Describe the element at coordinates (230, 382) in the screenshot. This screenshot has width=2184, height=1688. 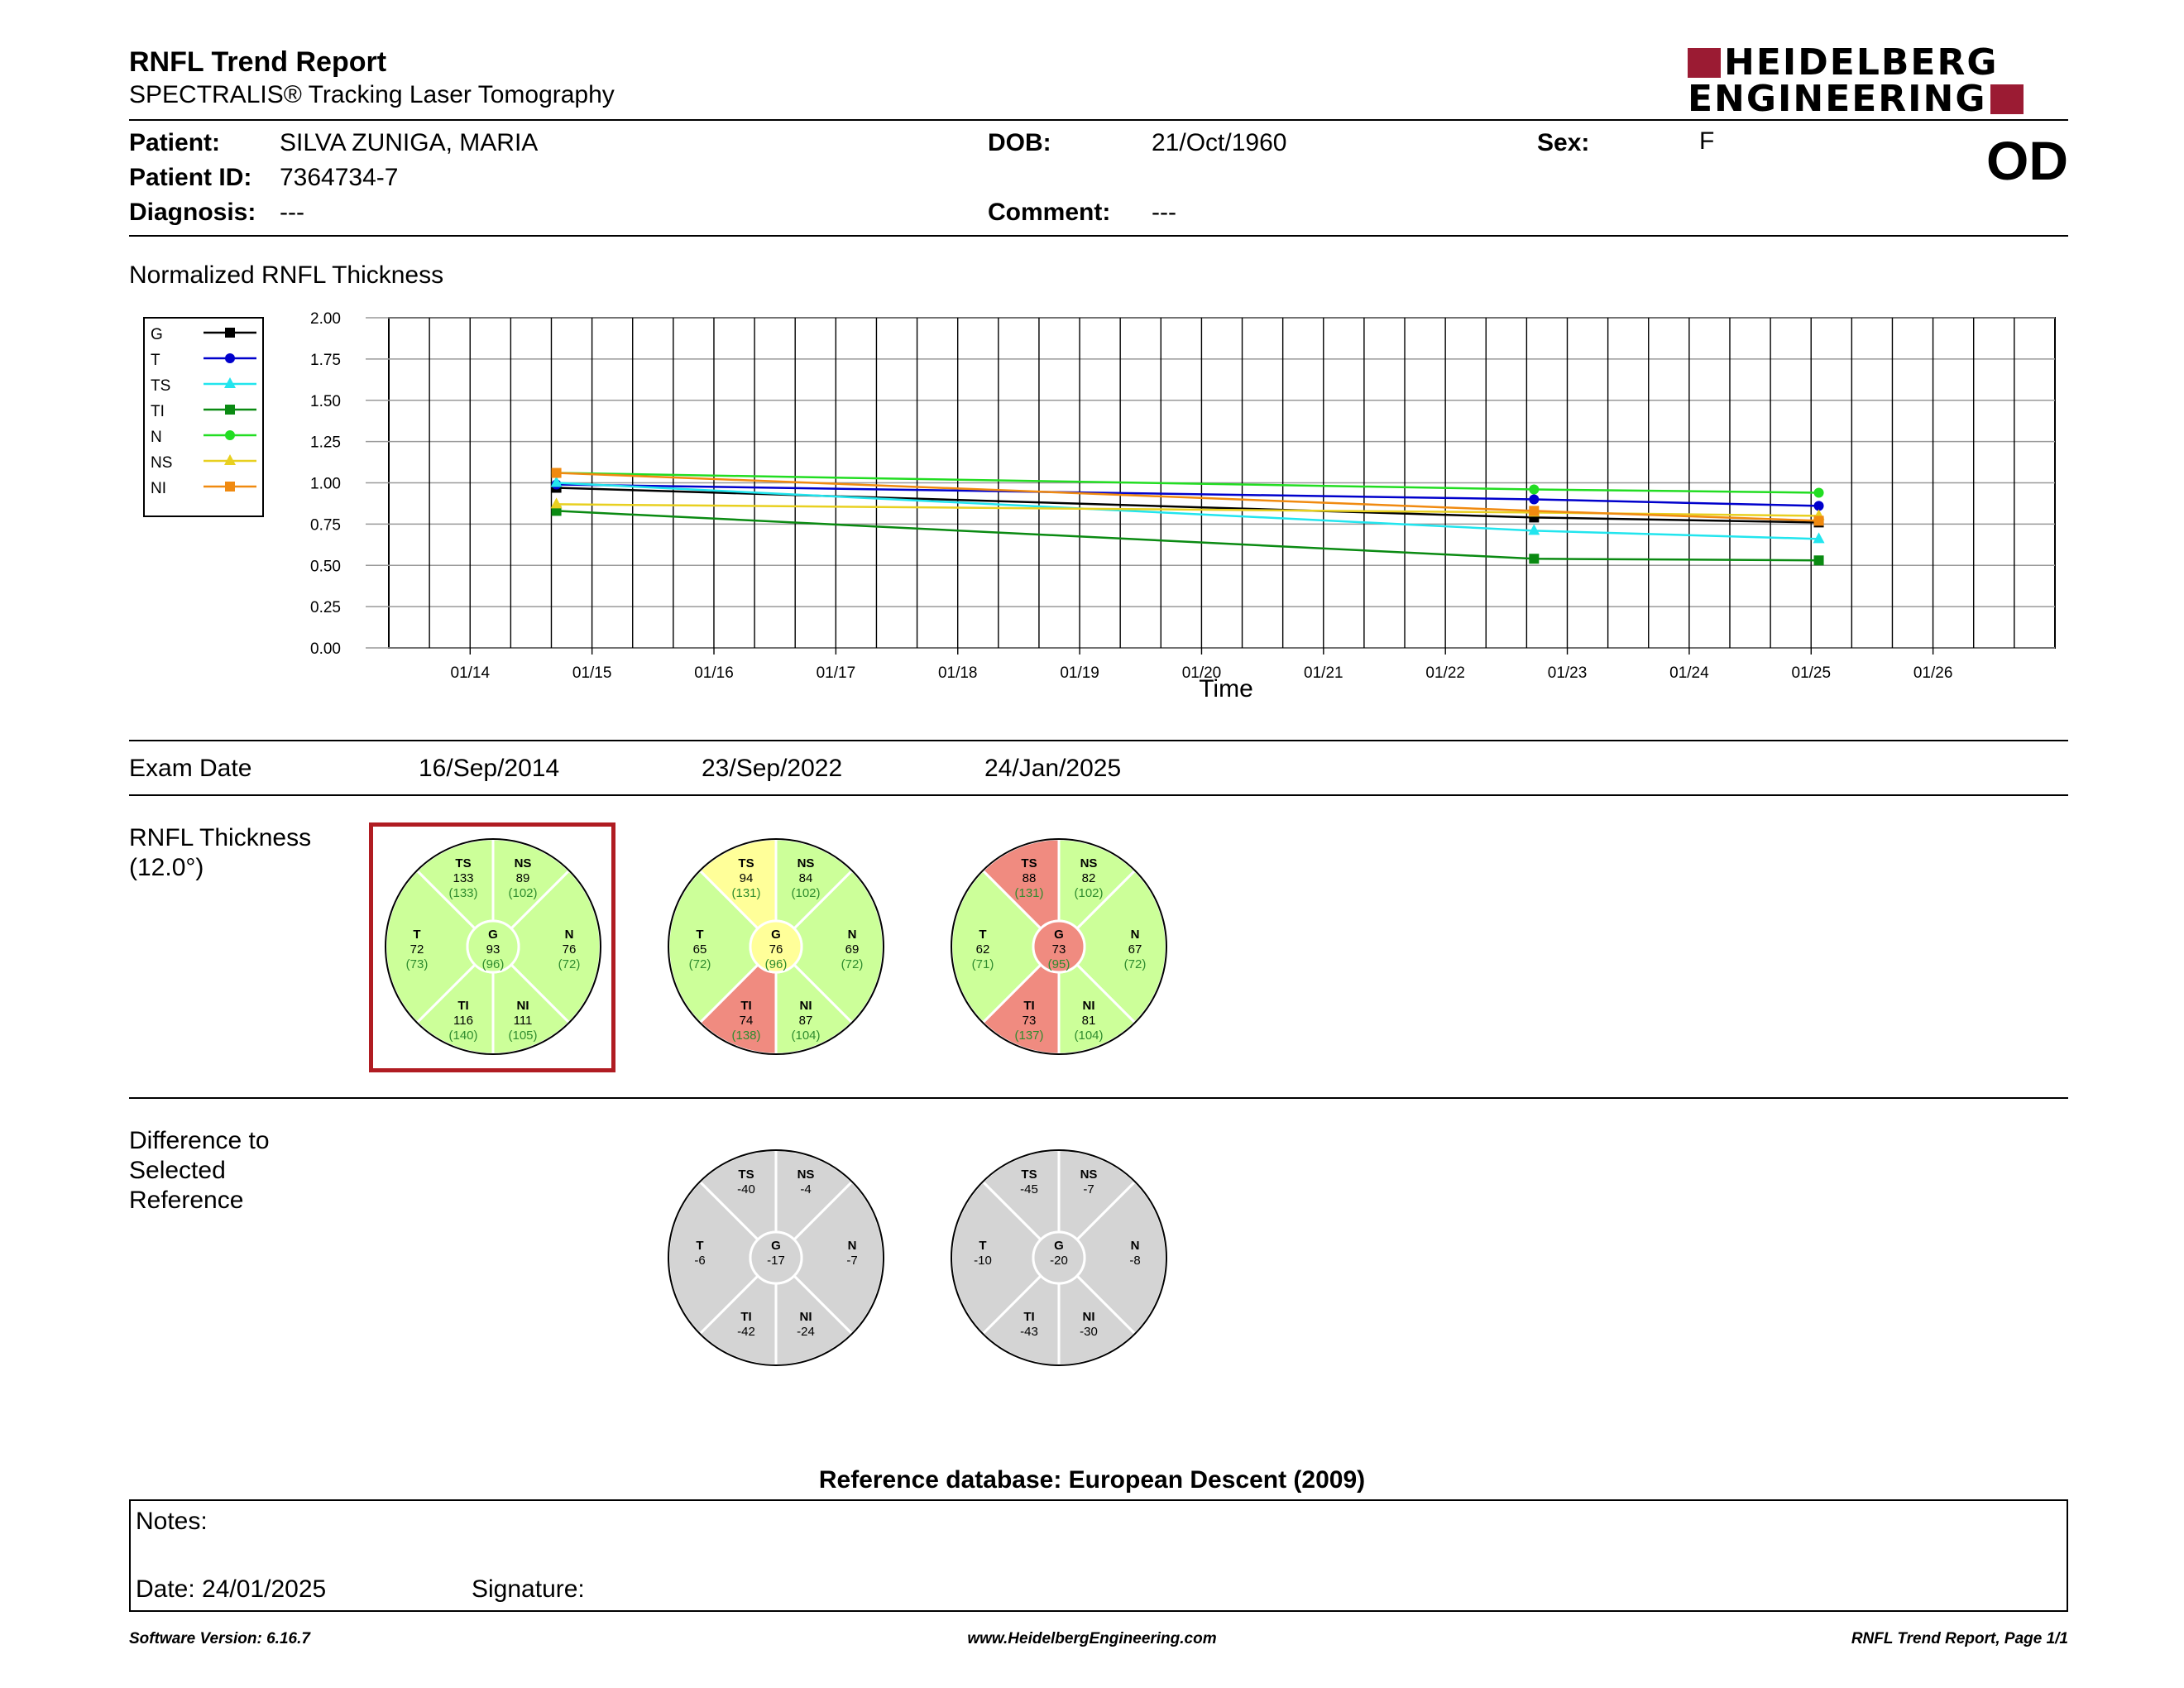
I see `legend-marker-ts` at that location.